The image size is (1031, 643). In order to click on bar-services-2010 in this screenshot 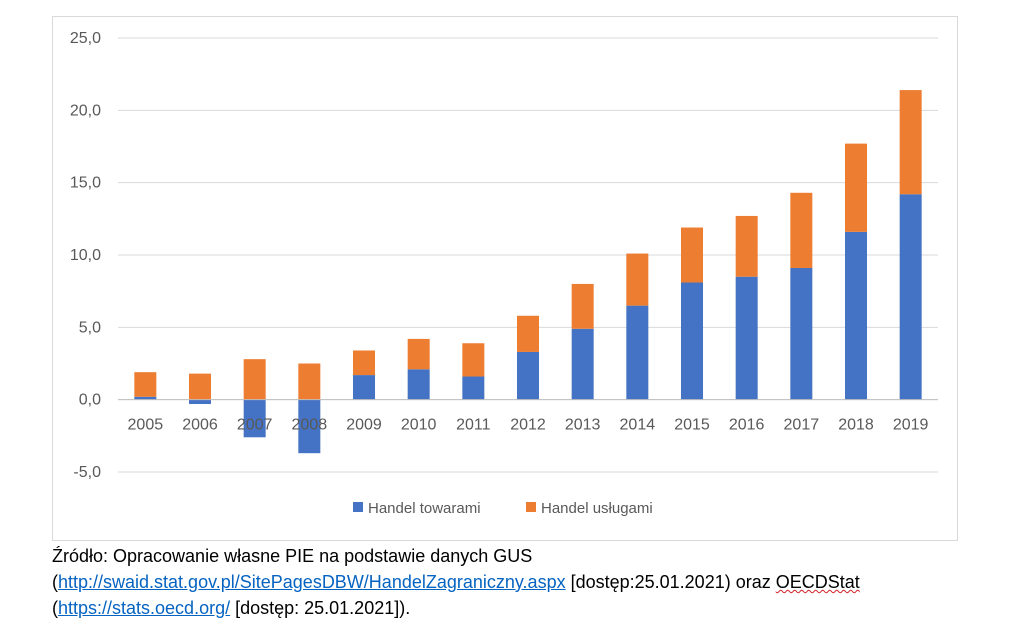, I will do `click(418, 354)`.